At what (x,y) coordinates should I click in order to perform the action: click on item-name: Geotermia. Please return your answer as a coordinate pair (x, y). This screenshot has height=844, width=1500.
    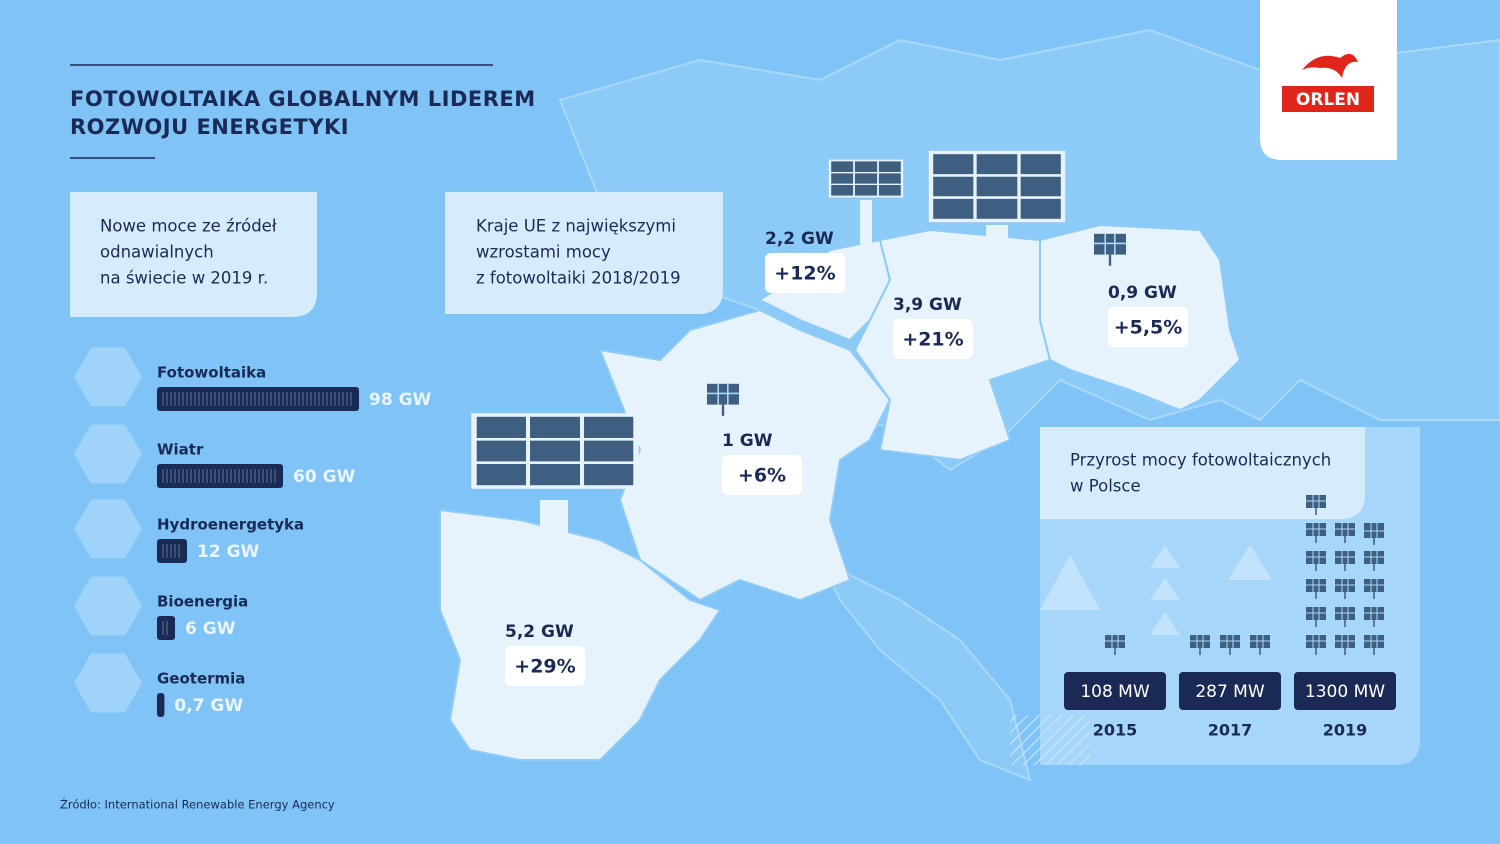
    Looking at the image, I should click on (201, 679).